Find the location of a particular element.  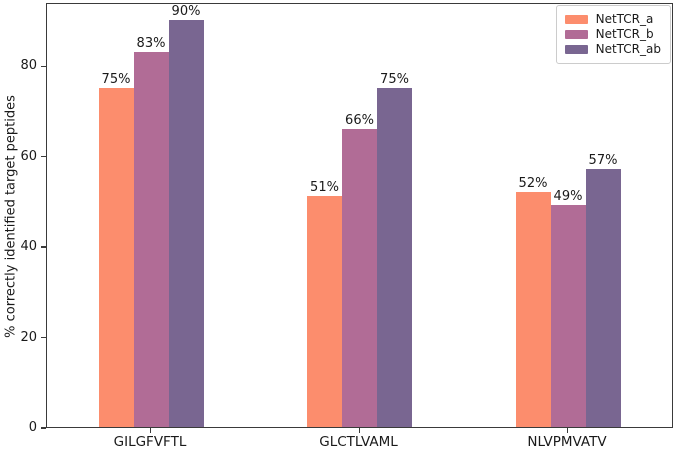

legend-label: NetTCR_ab is located at coordinates (628, 49).